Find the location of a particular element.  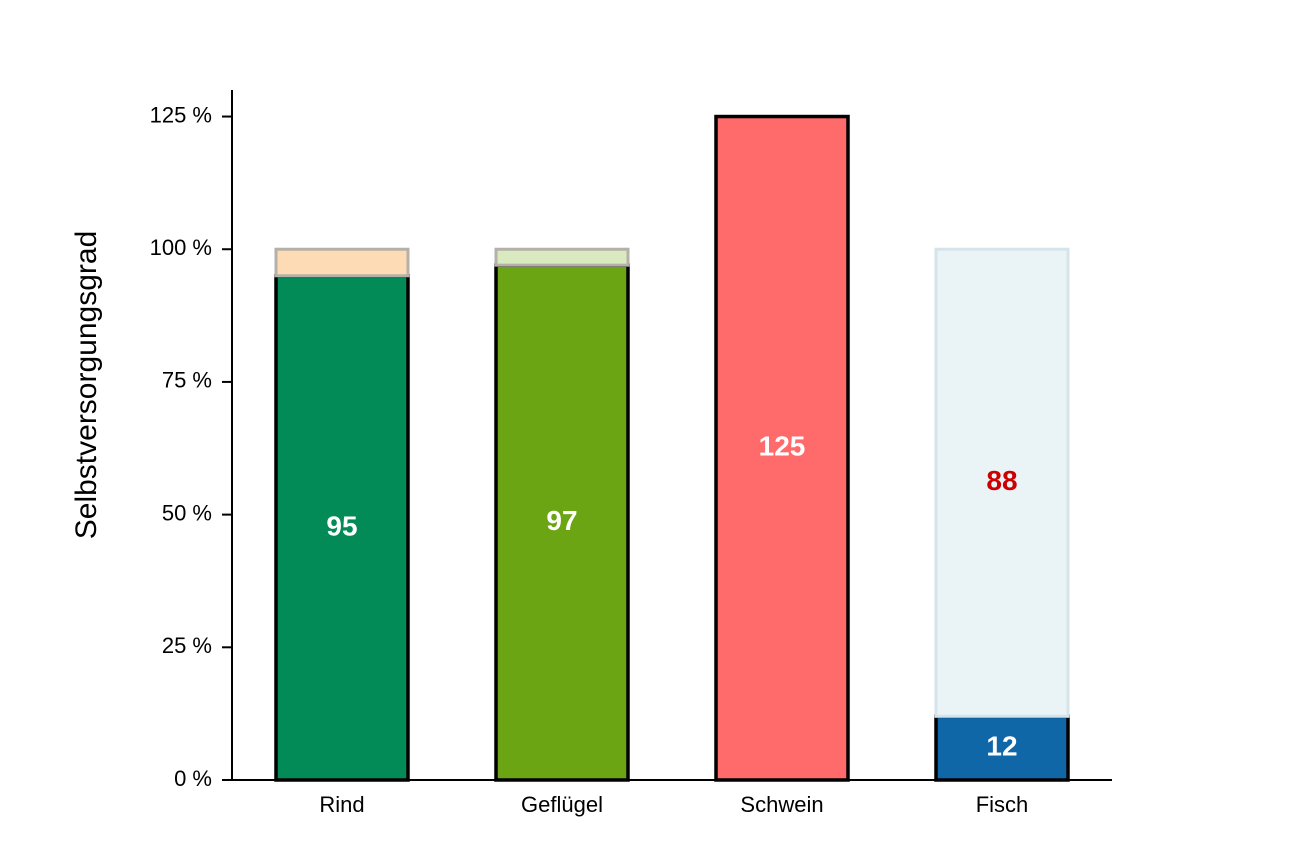

value-label: 125 is located at coordinates (782, 446).